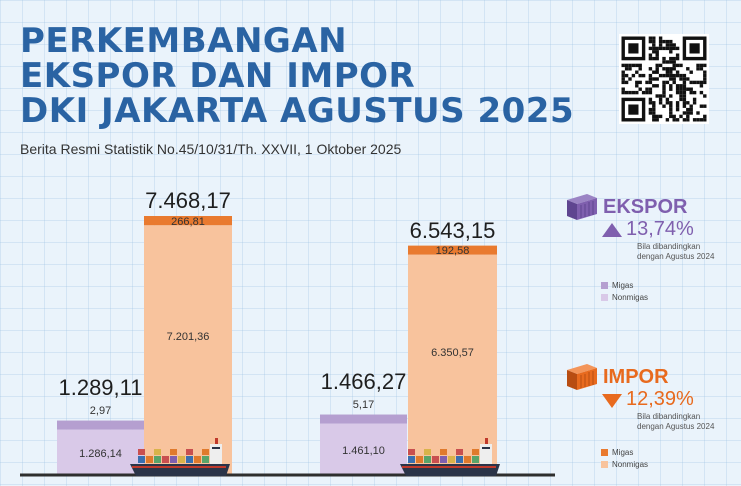 The height and width of the screenshot is (486, 741). What do you see at coordinates (664, 79) in the screenshot?
I see `qr-code-icon` at bounding box center [664, 79].